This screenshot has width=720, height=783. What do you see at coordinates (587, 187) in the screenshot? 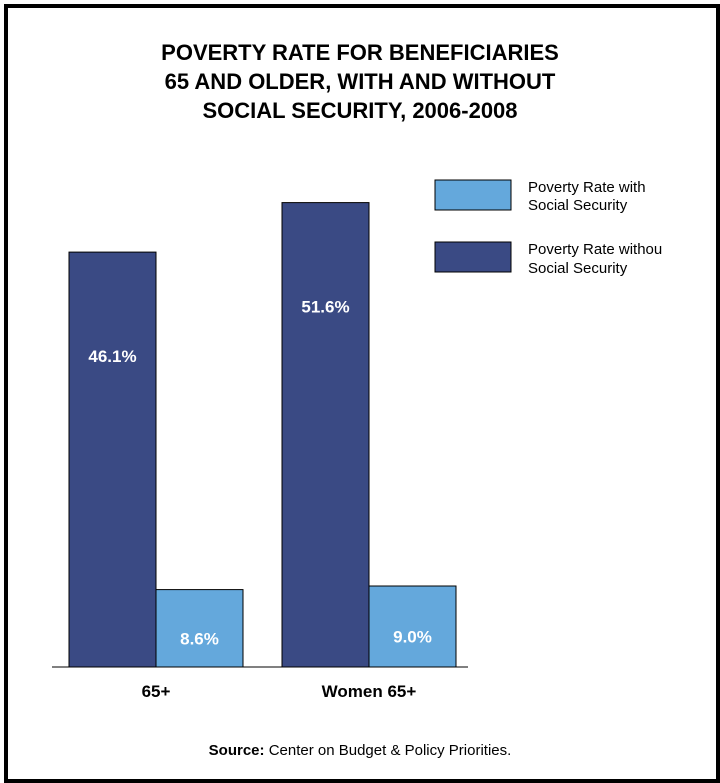
I see `legend-label-with-line-1: Poverty Rate with` at bounding box center [587, 187].